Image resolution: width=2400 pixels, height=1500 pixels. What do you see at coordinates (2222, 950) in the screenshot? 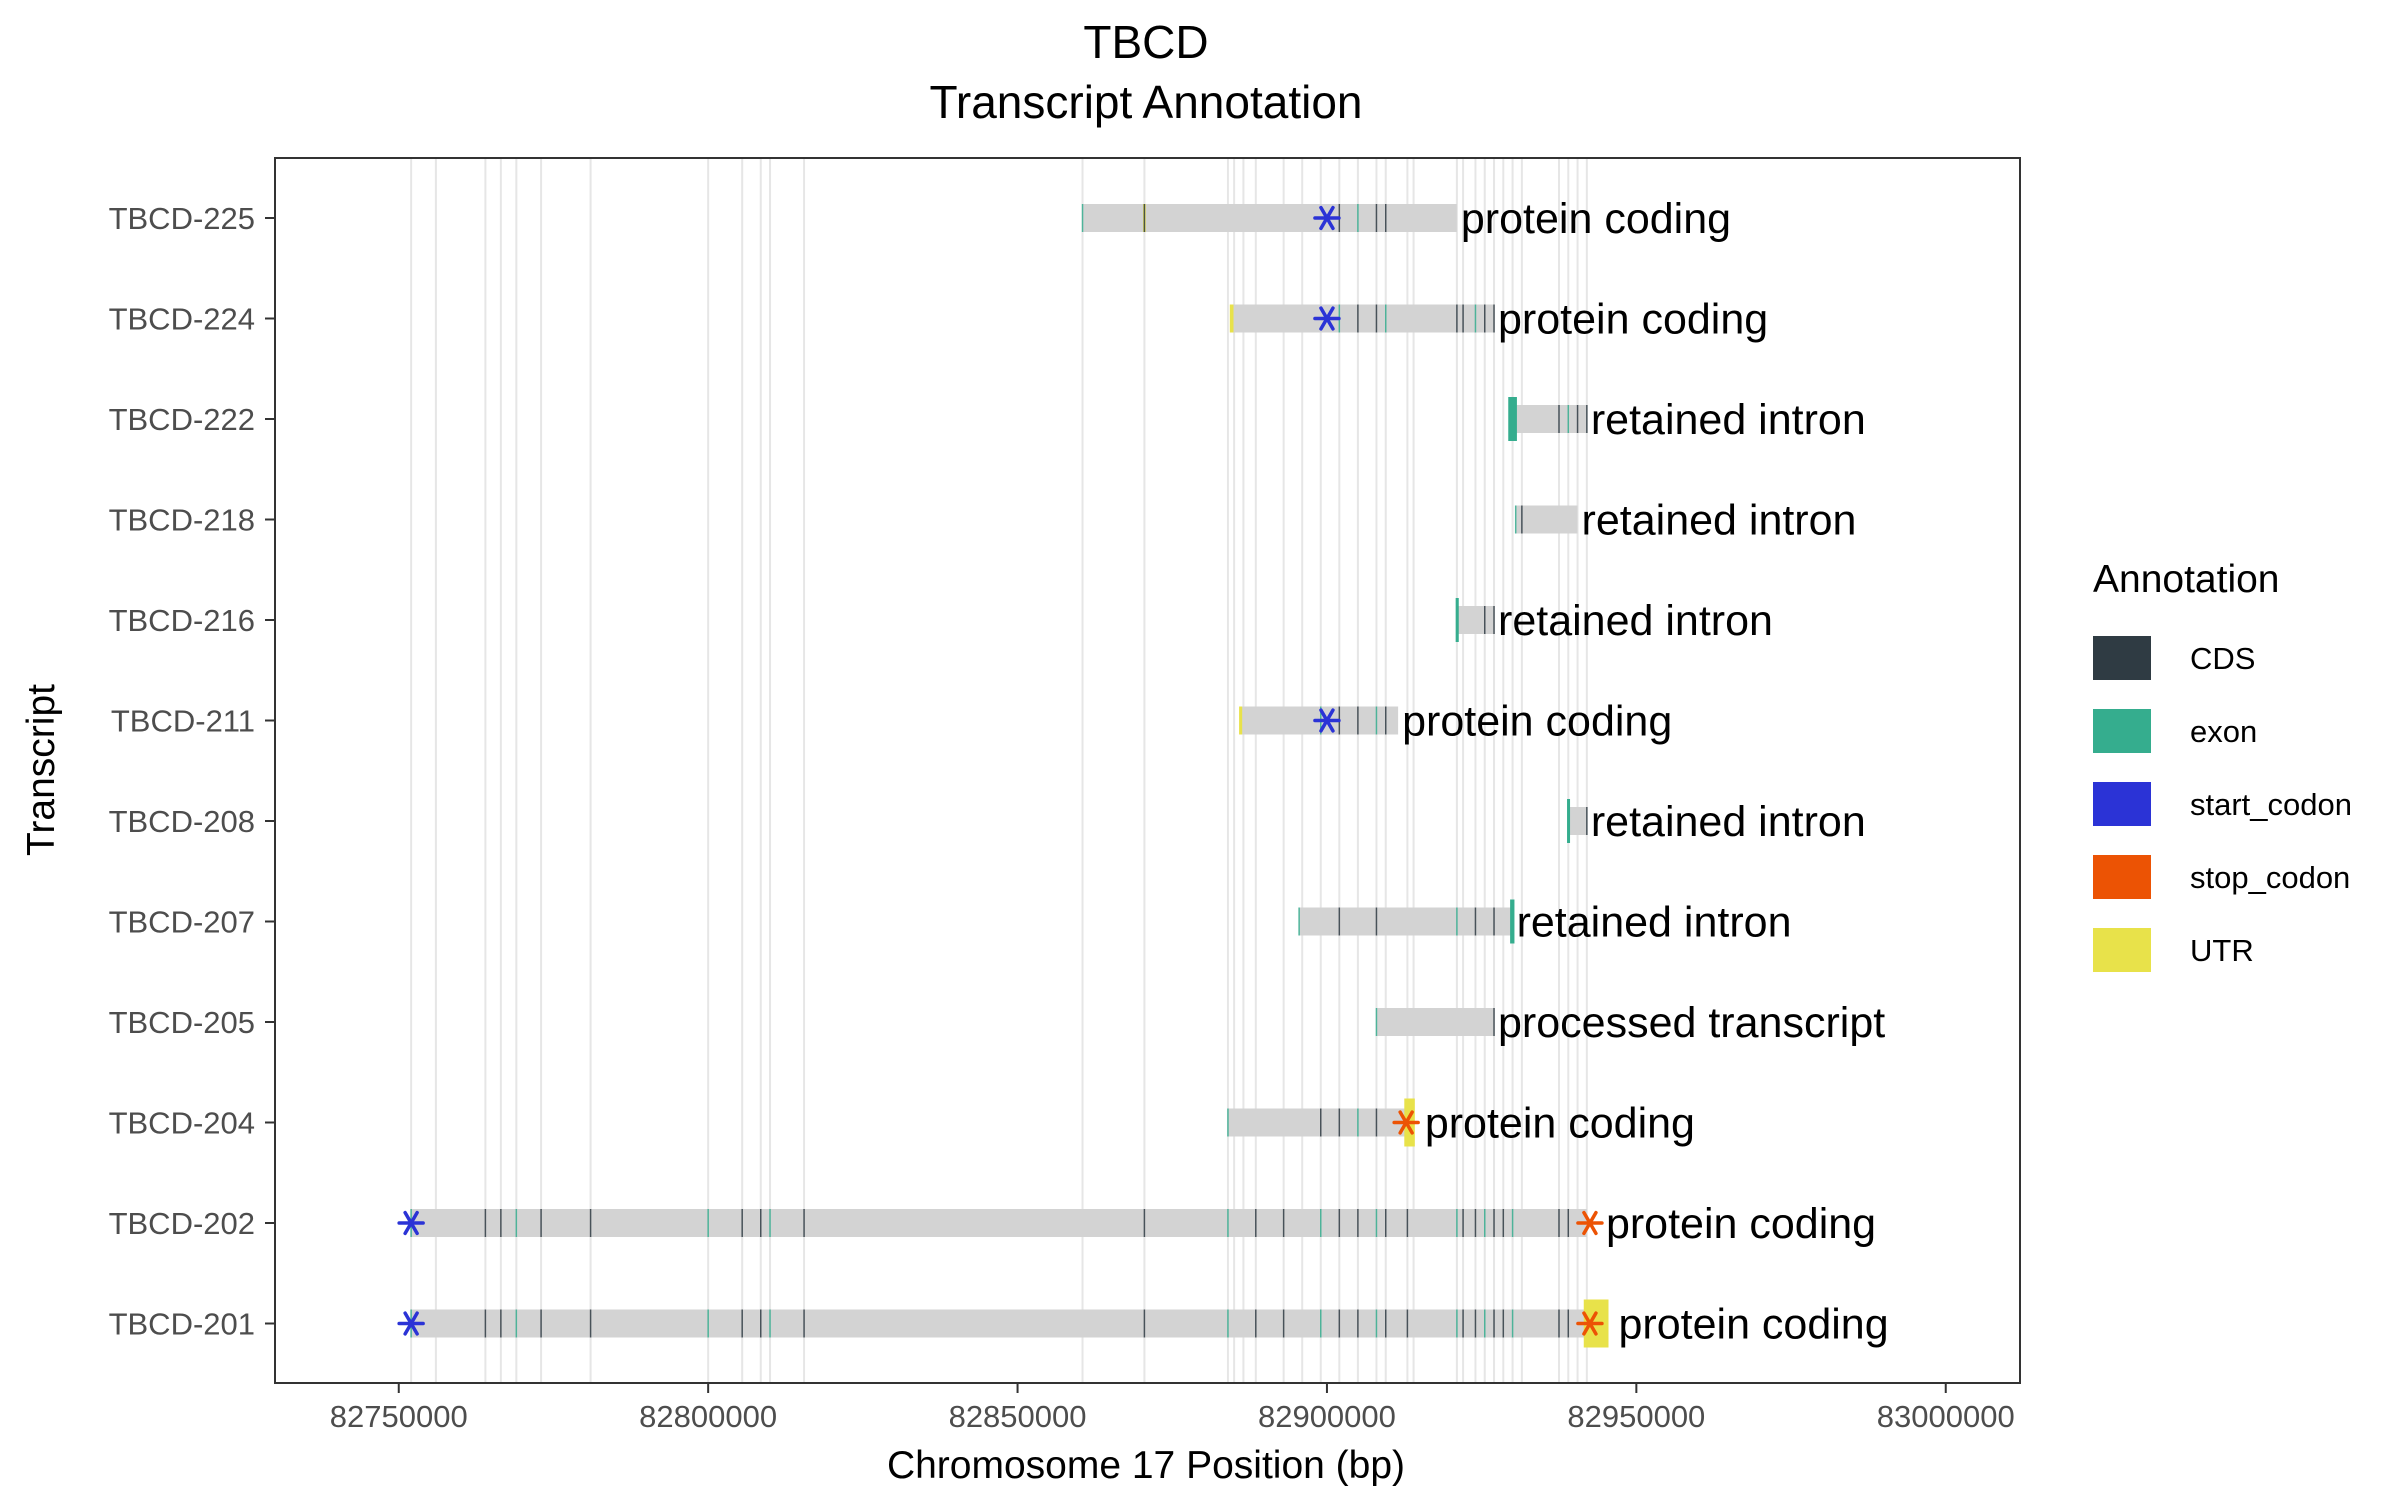
I see `legend-label-utr: UTR` at bounding box center [2222, 950].